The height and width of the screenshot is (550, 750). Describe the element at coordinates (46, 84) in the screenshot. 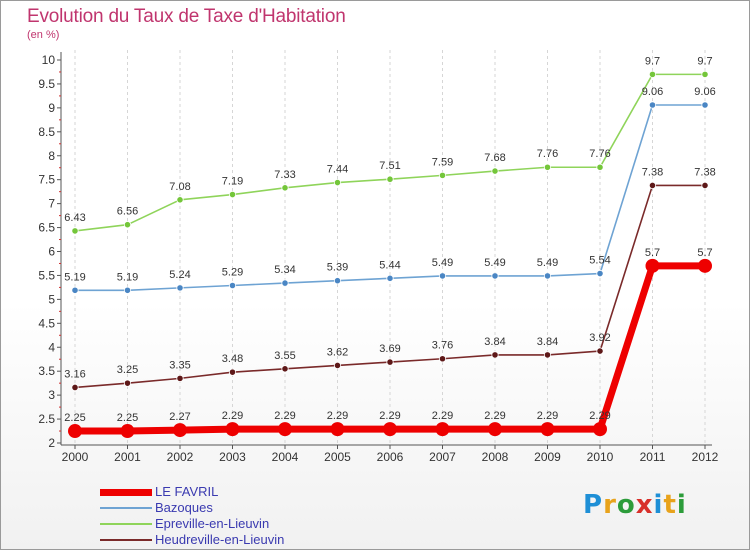

I see `y-tick-label: 9.5` at that location.